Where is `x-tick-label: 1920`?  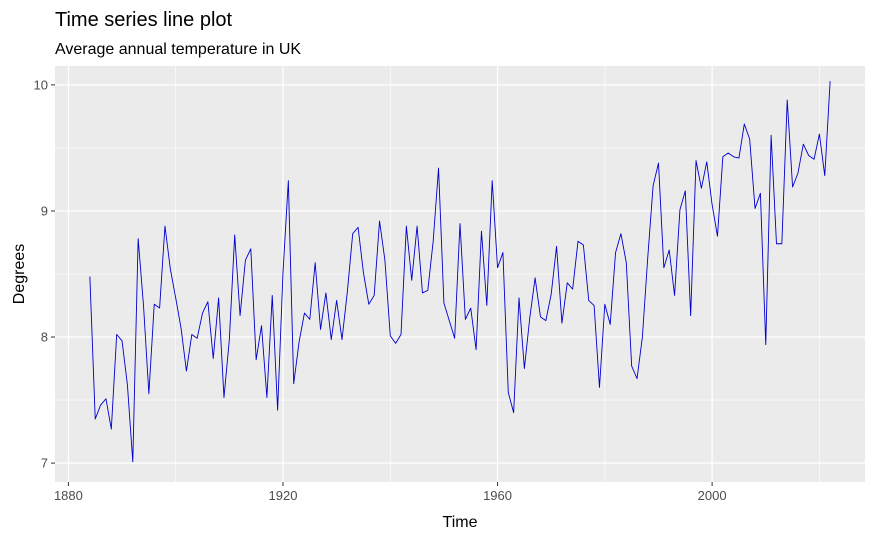 x-tick-label: 1920 is located at coordinates (283, 495).